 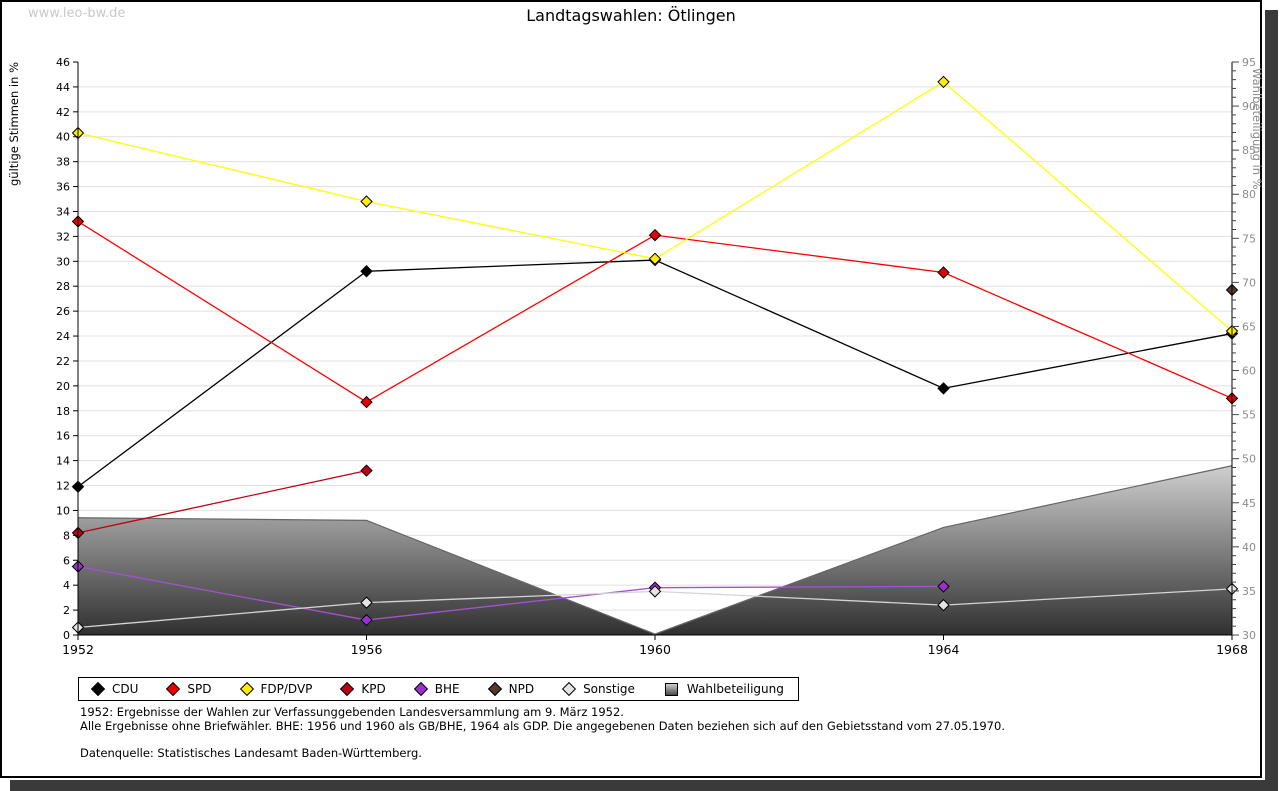 I want to click on svg-text: 36, so click(x=63, y=187).